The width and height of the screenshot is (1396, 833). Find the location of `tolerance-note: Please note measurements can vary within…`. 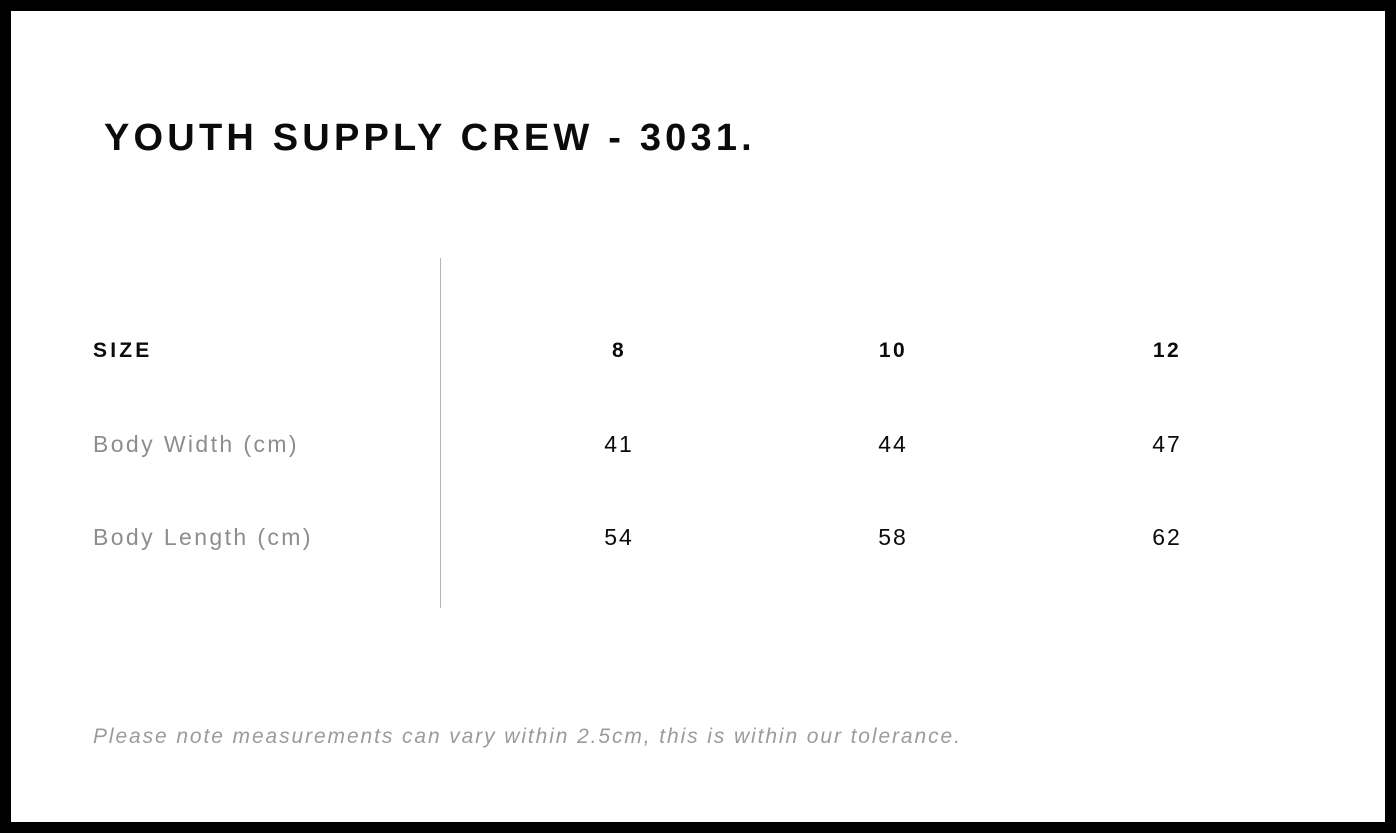

tolerance-note: Please note measurements can vary within… is located at coordinates (527, 736).